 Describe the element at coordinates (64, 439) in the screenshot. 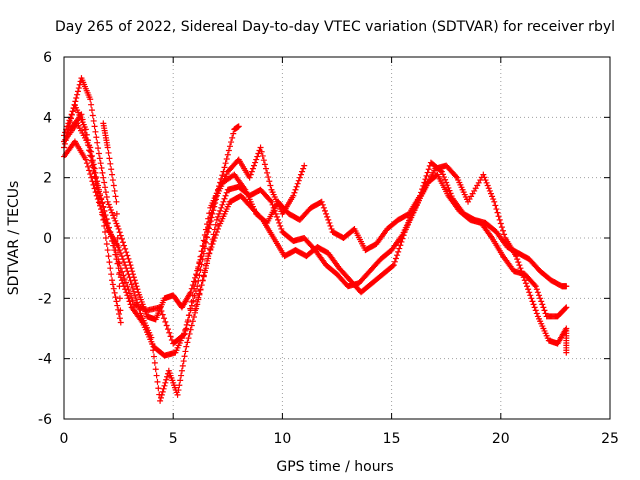

I see `x-tick-label: 0` at that location.